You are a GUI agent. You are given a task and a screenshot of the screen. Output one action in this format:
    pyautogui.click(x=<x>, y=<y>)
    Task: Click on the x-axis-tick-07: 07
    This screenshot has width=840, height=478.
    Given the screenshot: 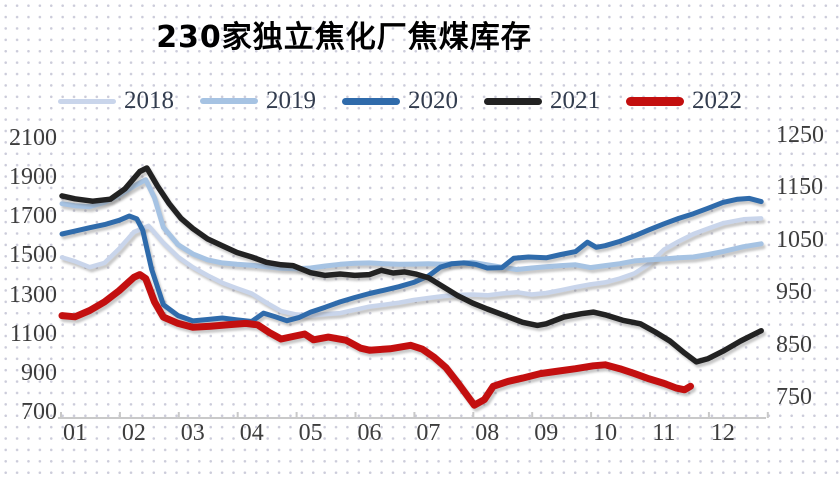 What is the action you would take?
    pyautogui.click(x=428, y=433)
    